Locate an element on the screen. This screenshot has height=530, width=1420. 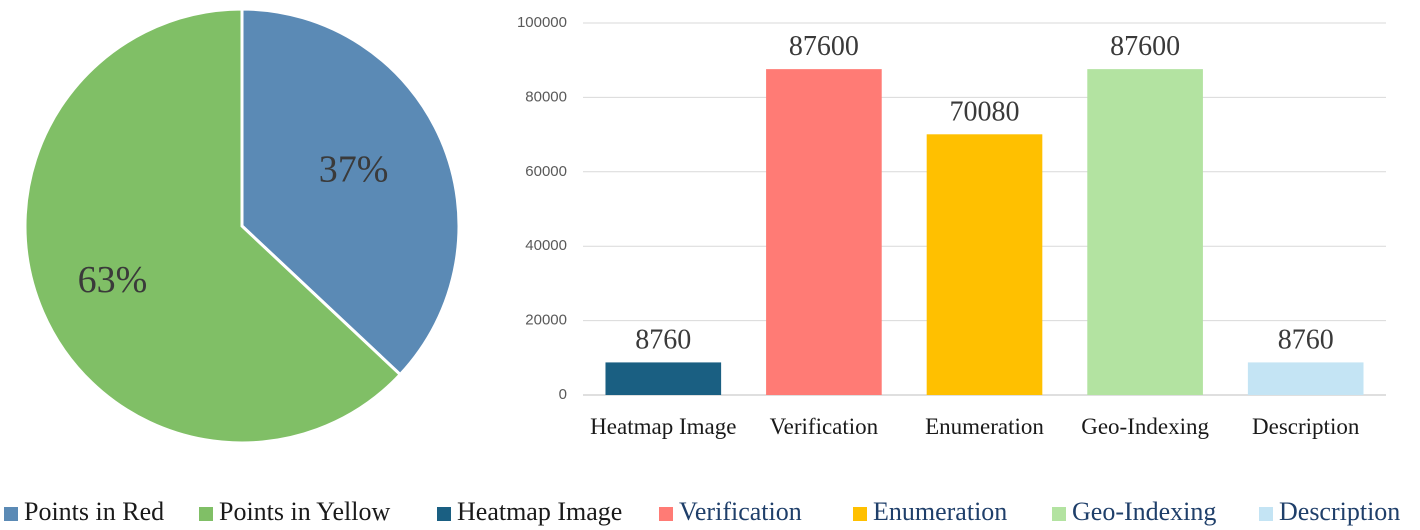
legend-label: Heatmap Image is located at coordinates (539, 511).